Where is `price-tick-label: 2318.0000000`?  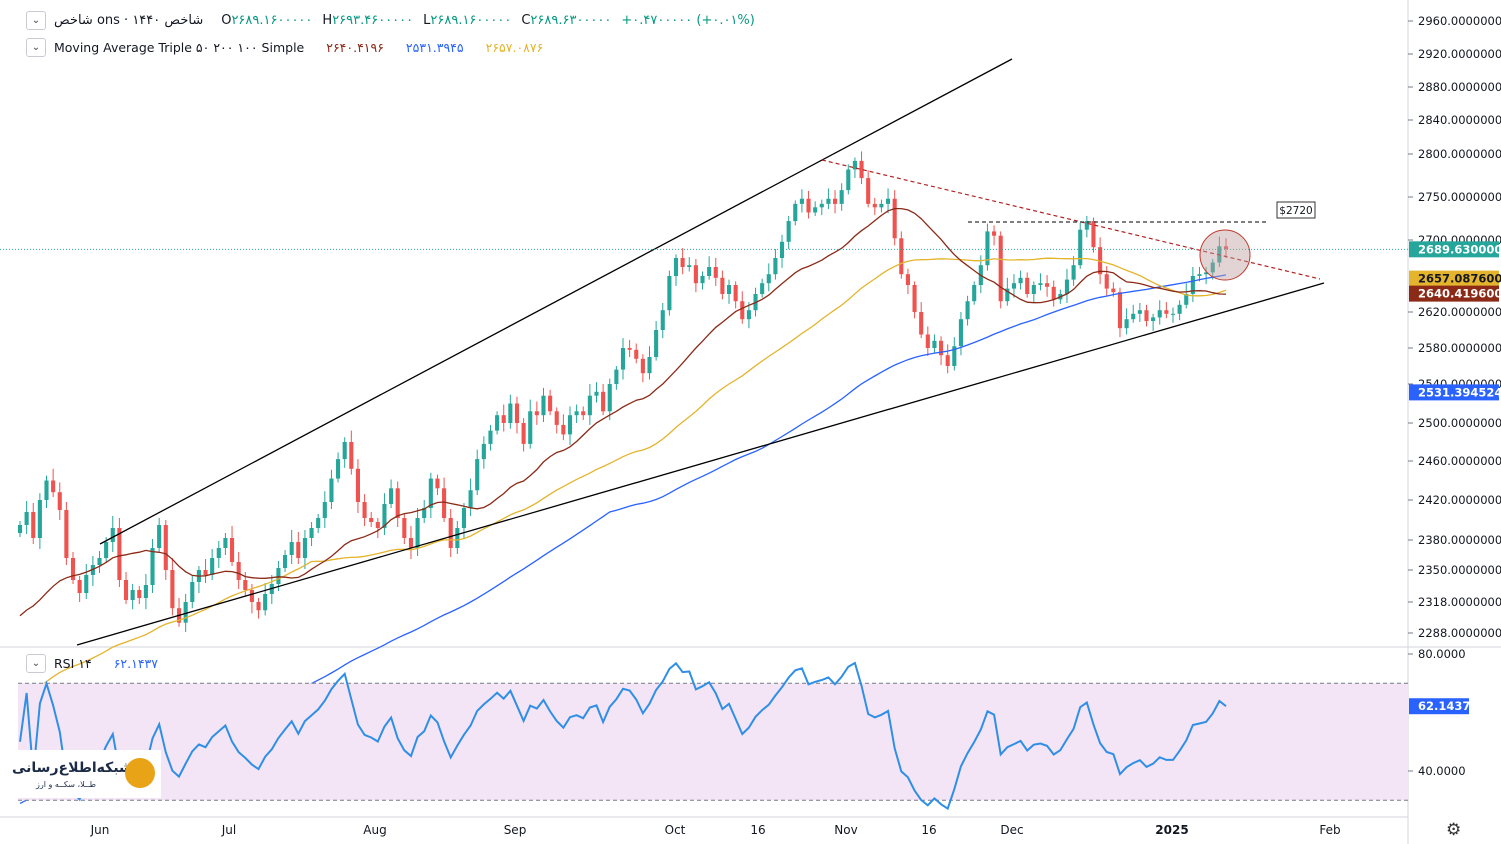 price-tick-label: 2318.0000000 is located at coordinates (1459, 602).